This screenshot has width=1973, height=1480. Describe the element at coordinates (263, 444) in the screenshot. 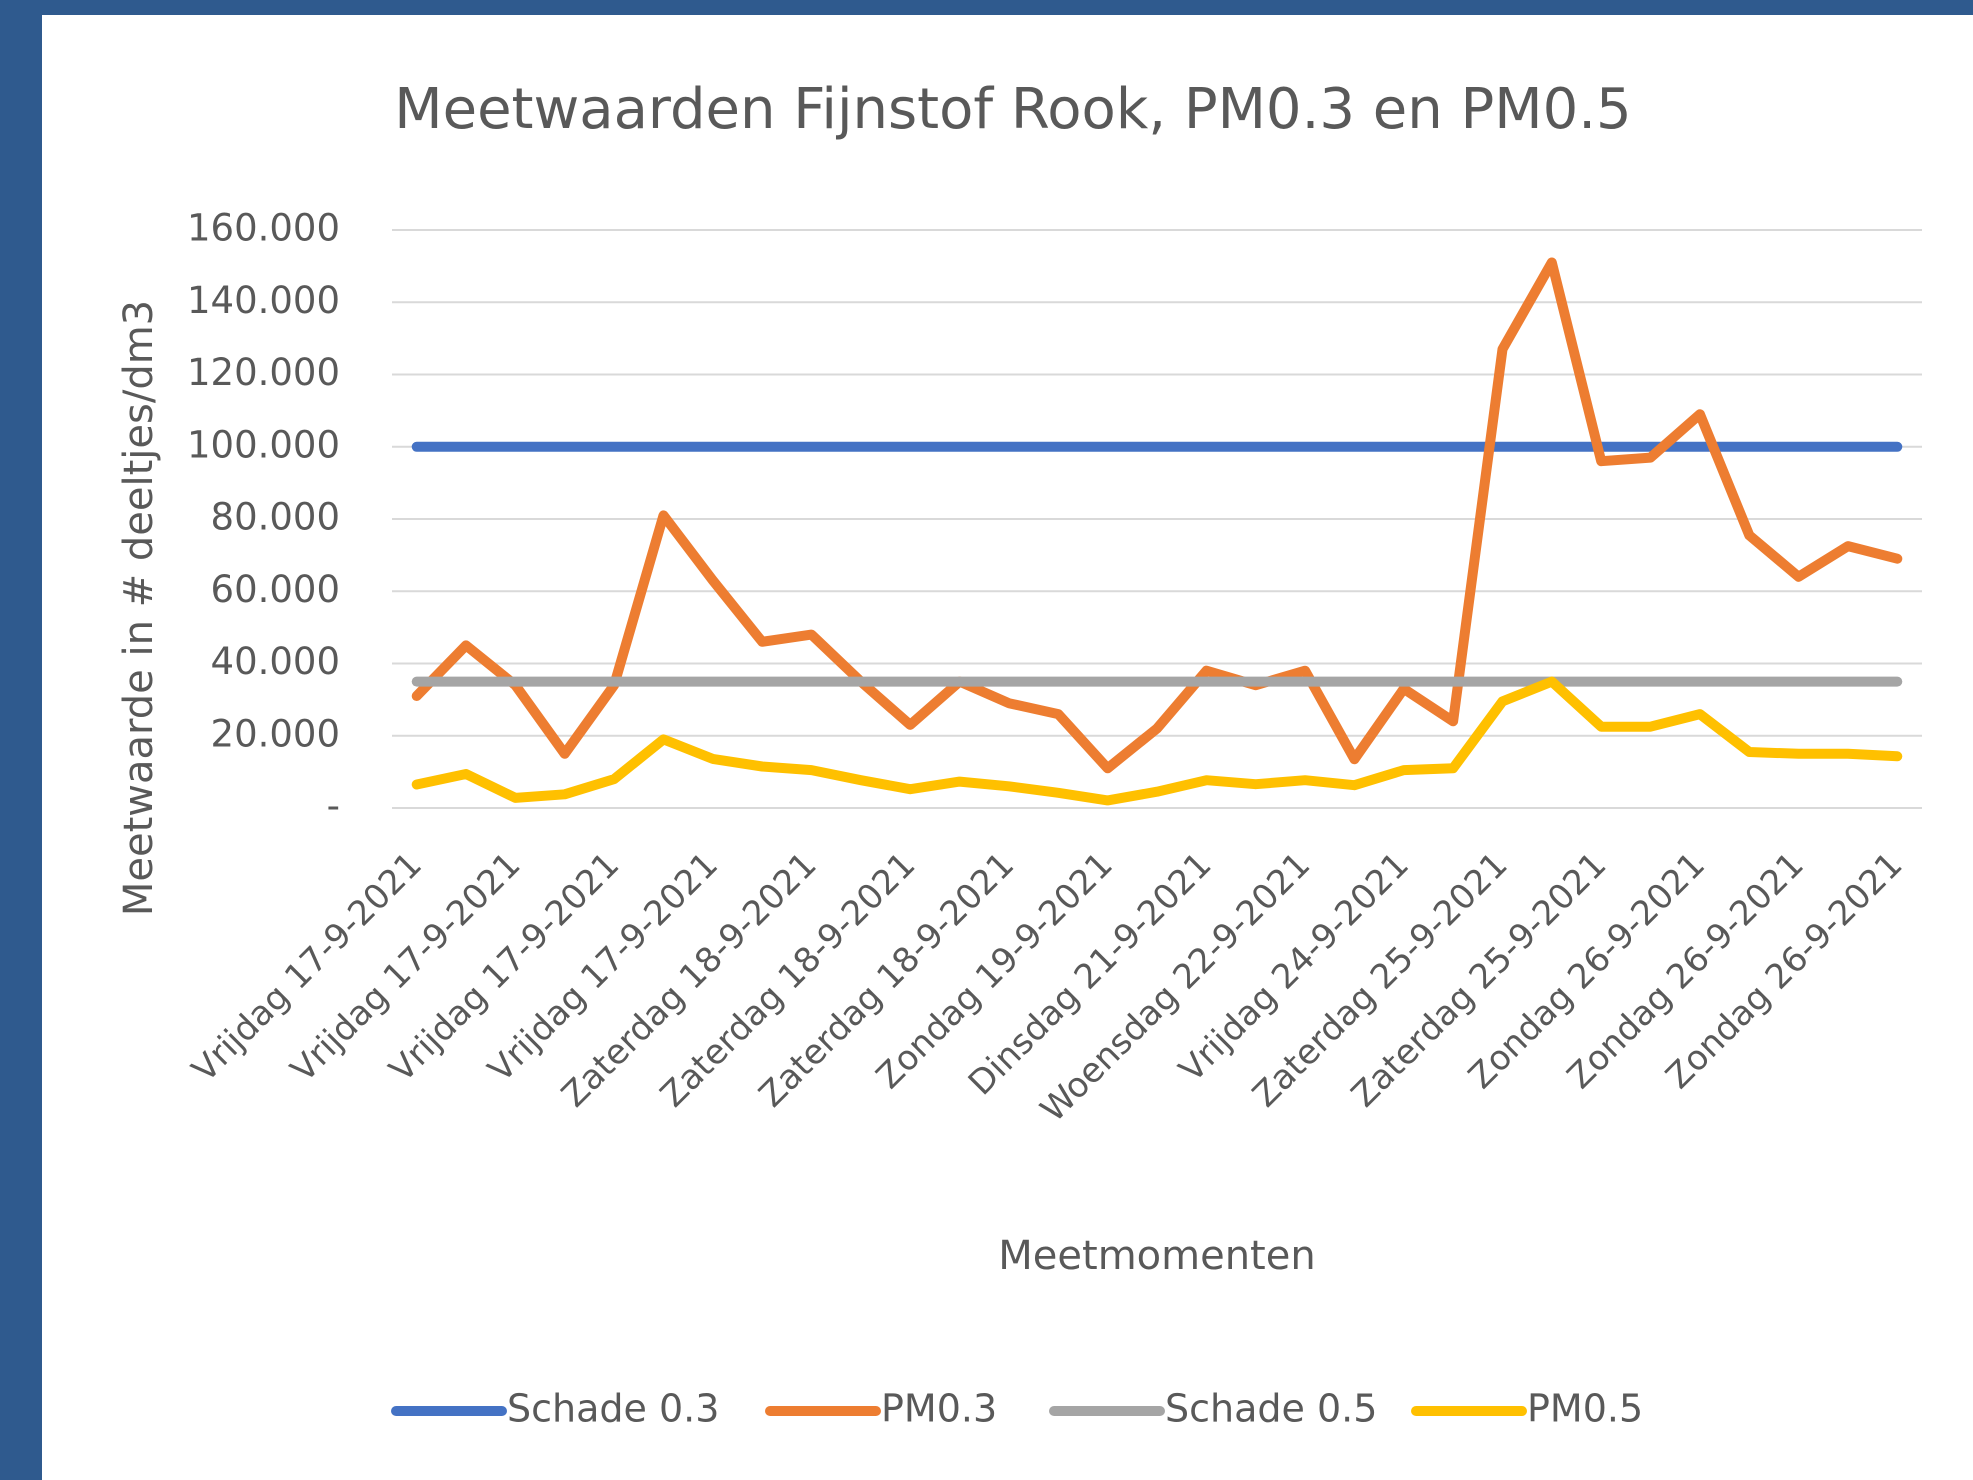

I see `y-tick-label: 100.000` at that location.